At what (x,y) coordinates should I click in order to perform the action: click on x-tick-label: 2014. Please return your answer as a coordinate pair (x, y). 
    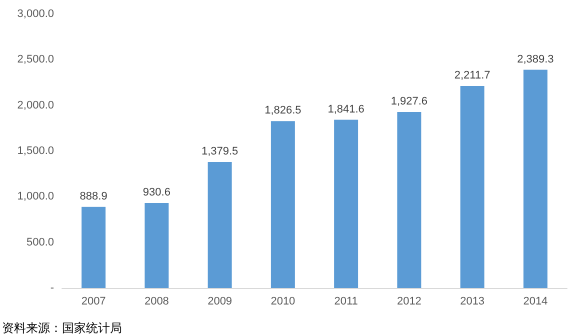
    Looking at the image, I should click on (535, 302).